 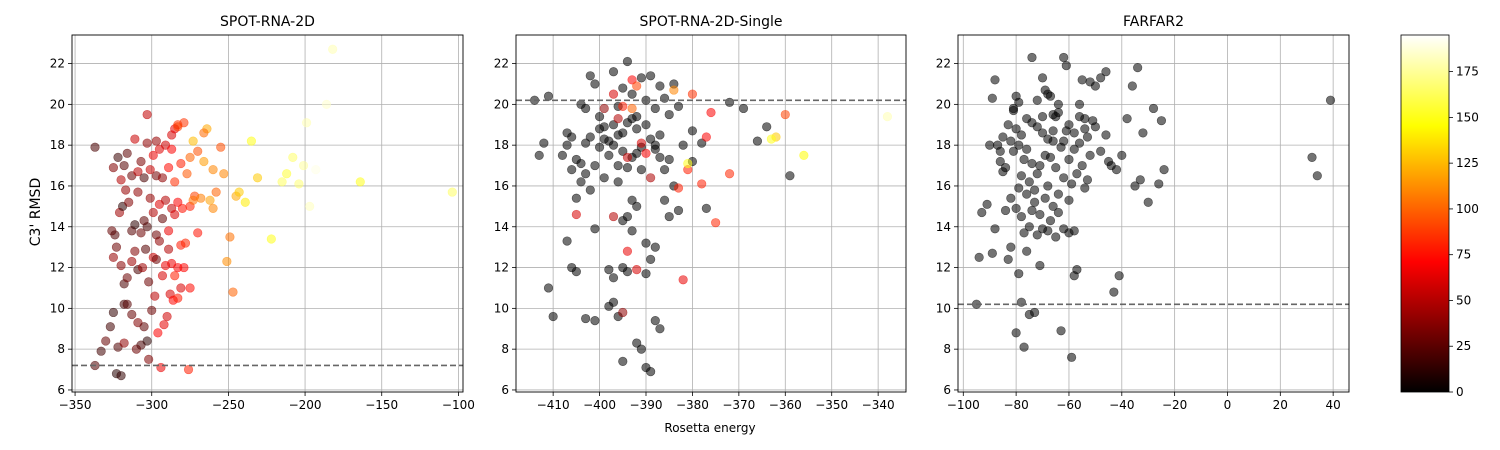 I want to click on x-tick-label: −350, so click(x=831, y=405).